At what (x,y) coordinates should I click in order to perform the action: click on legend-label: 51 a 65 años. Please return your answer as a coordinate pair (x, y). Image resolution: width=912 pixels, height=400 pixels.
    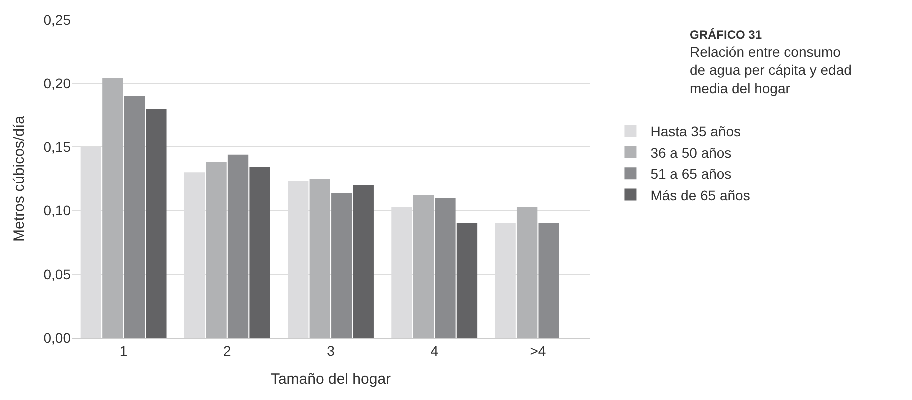
    Looking at the image, I should click on (691, 174).